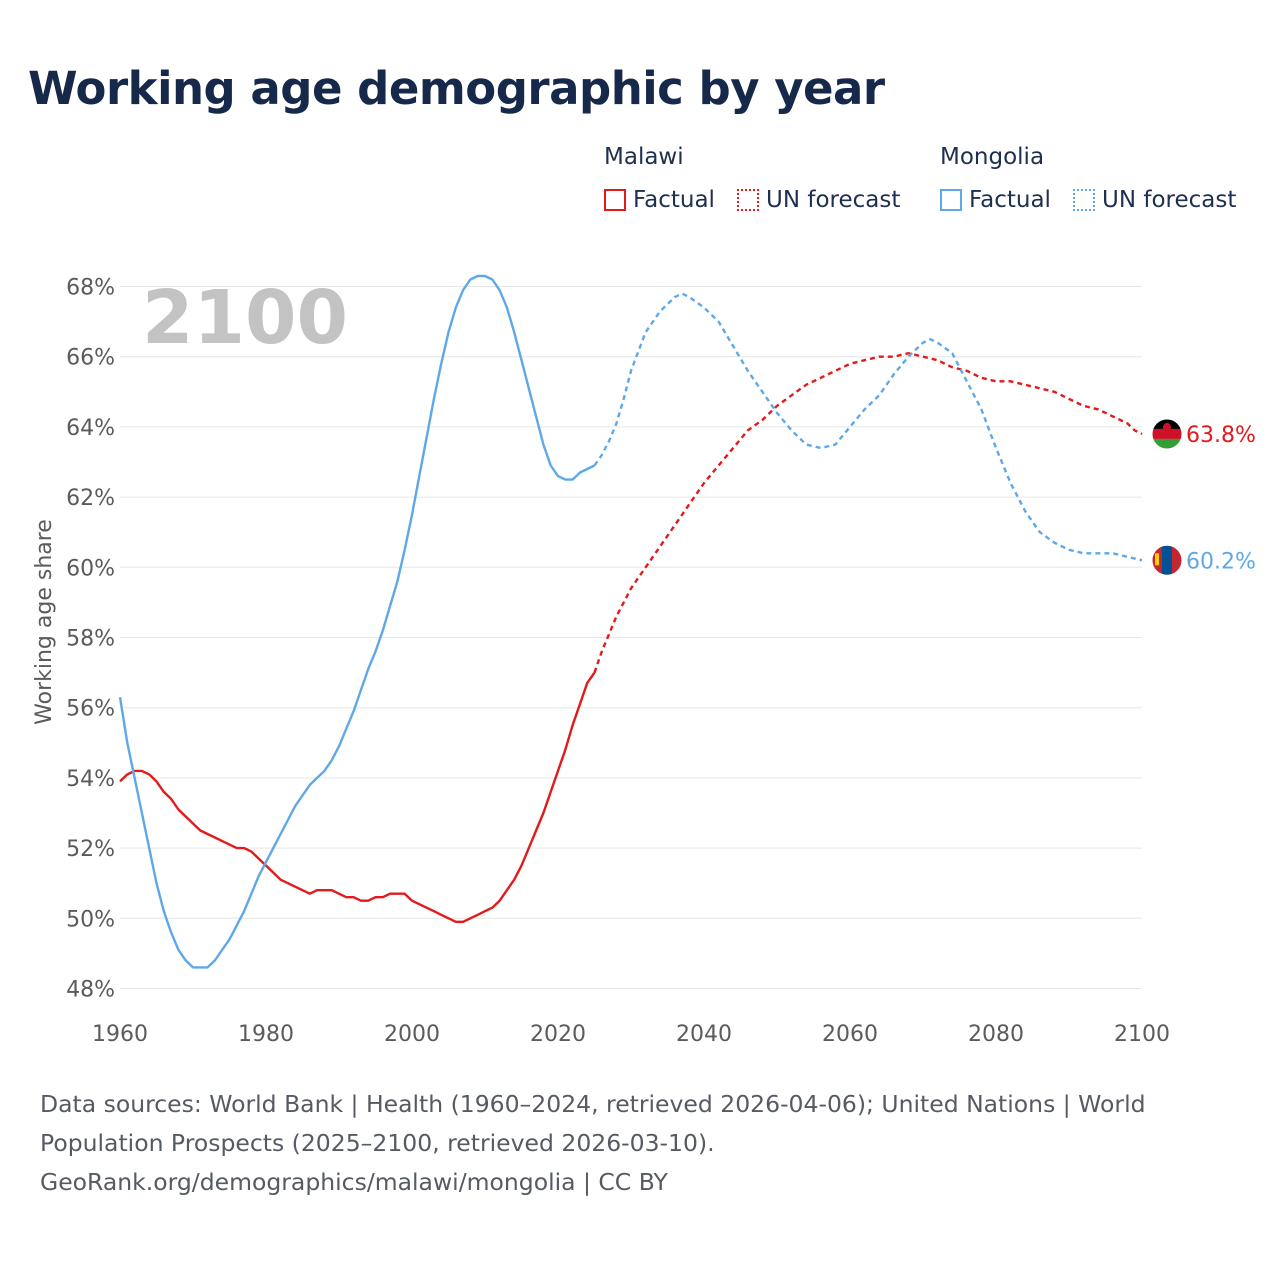  I want to click on legend-group-mongolia: Mongolia, so click(992, 157).